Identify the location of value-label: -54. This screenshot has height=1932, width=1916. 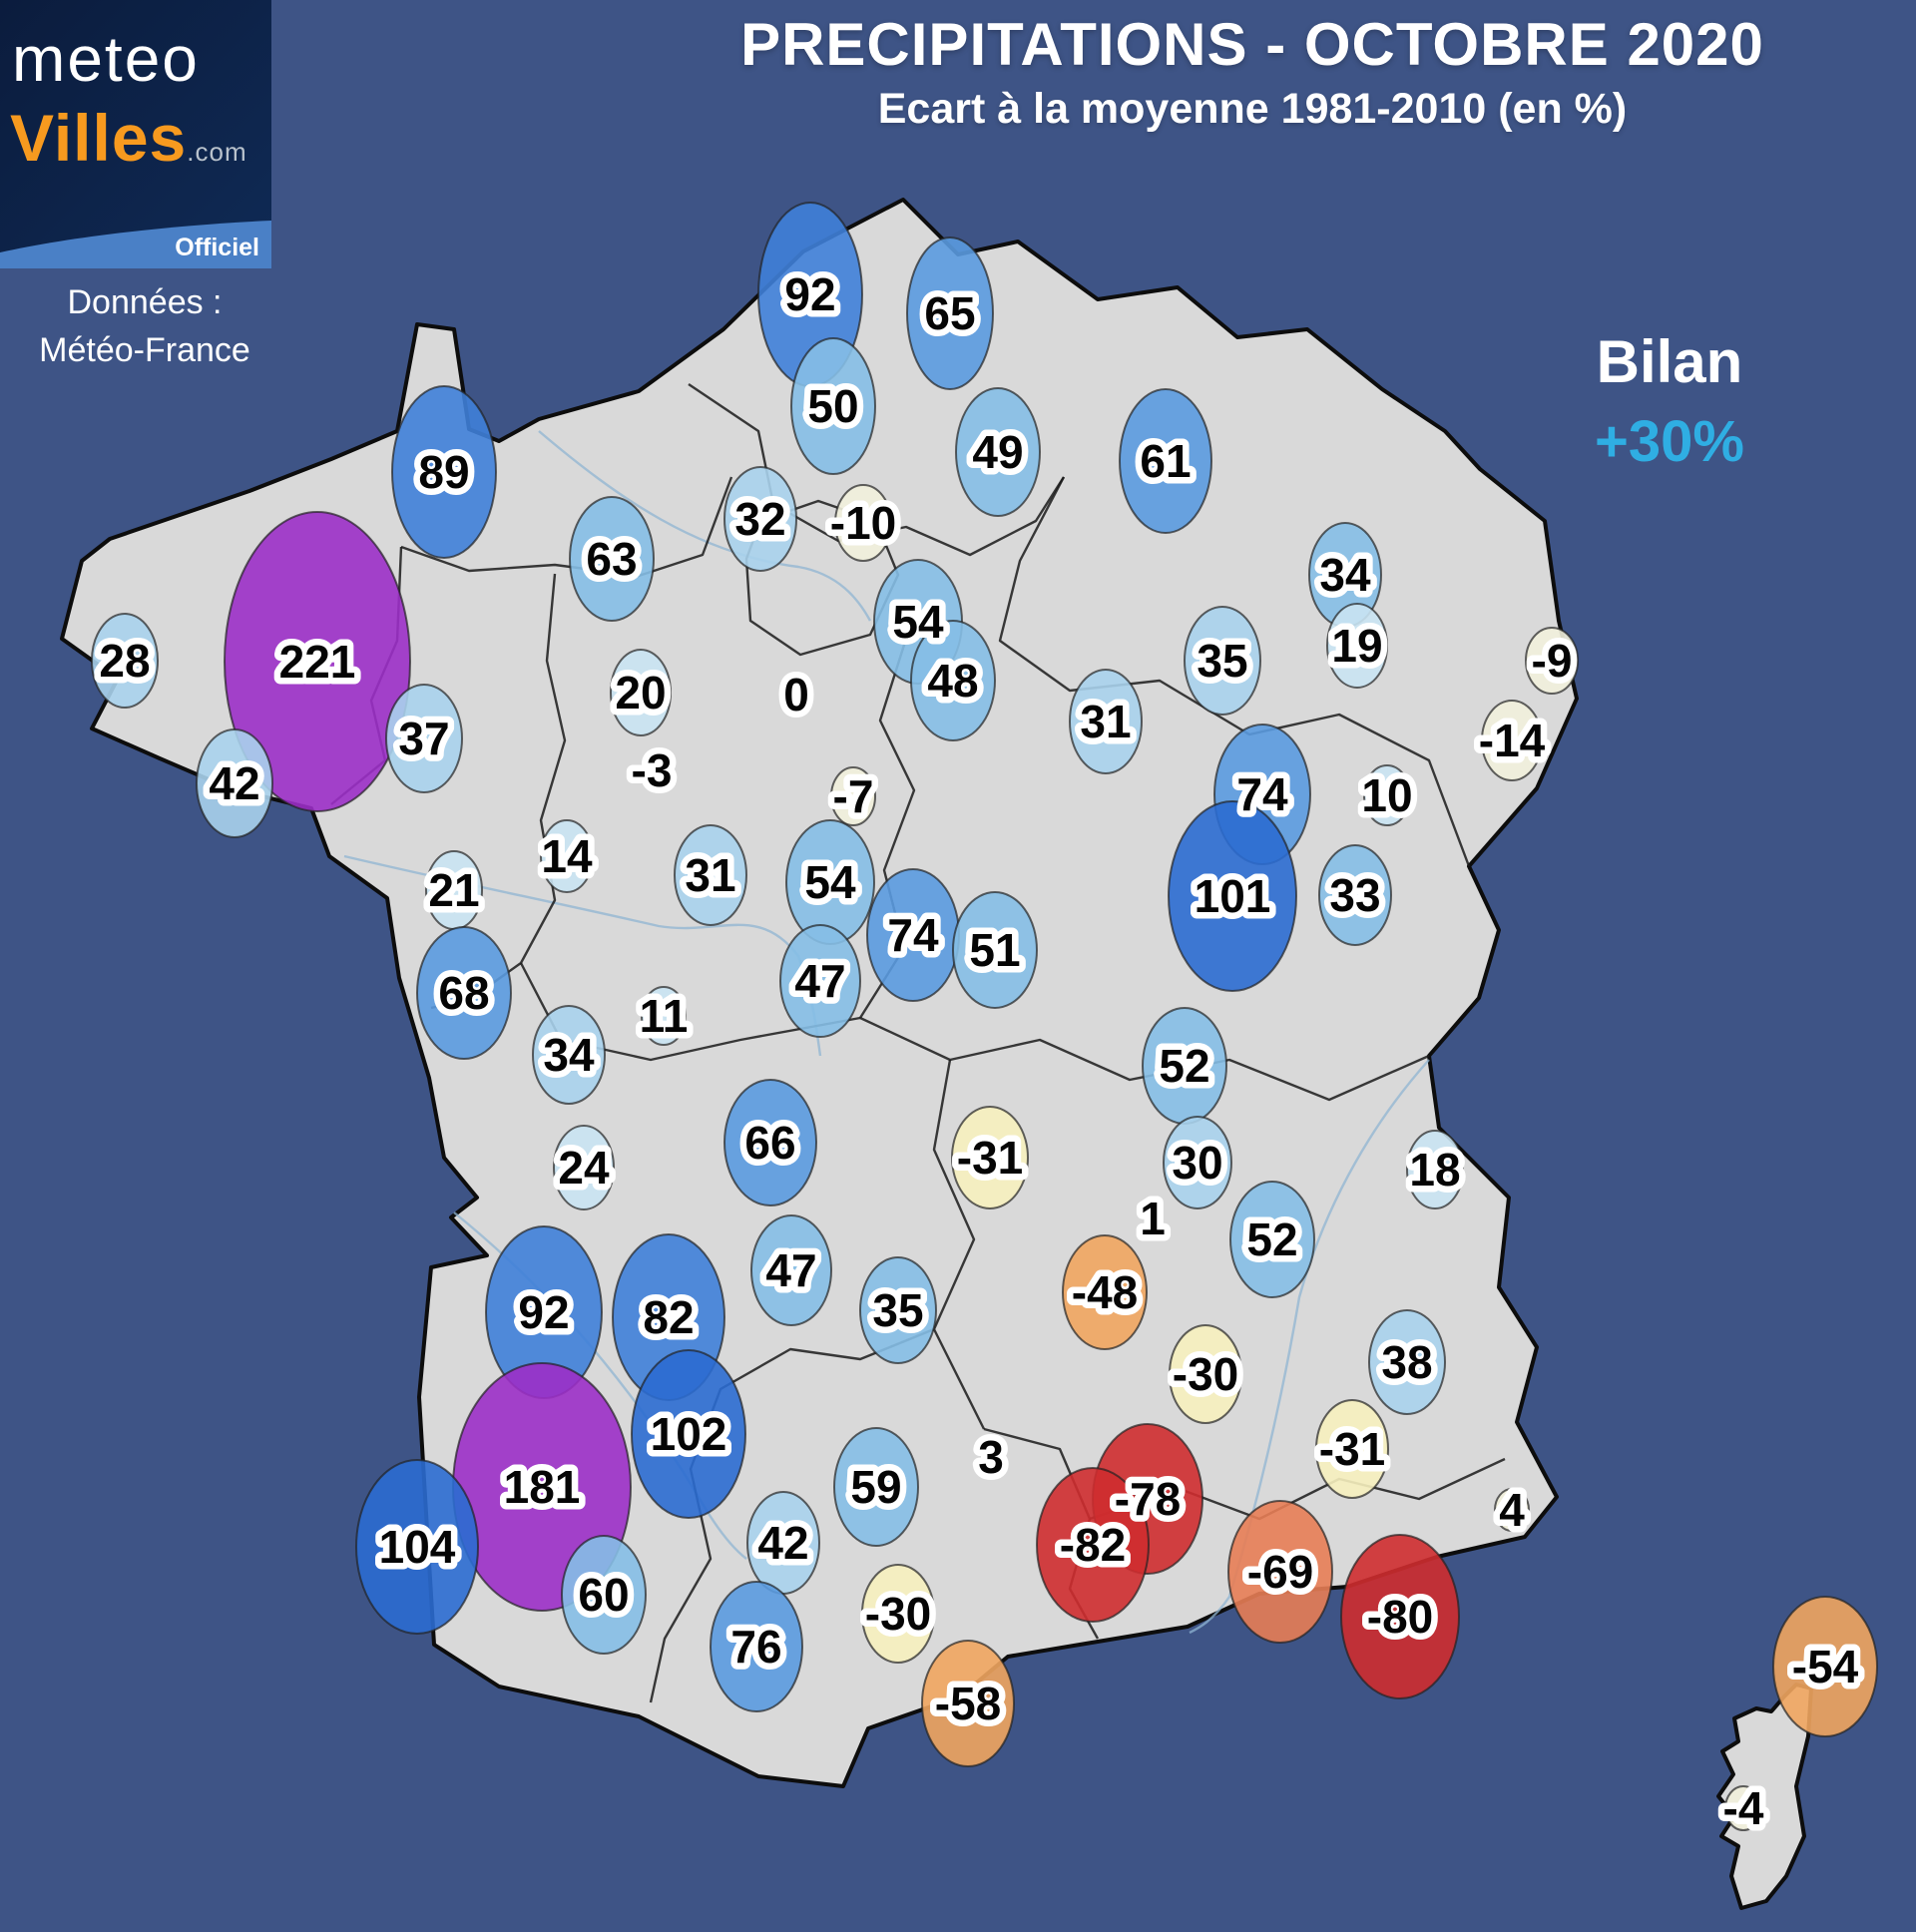
(1825, 1666).